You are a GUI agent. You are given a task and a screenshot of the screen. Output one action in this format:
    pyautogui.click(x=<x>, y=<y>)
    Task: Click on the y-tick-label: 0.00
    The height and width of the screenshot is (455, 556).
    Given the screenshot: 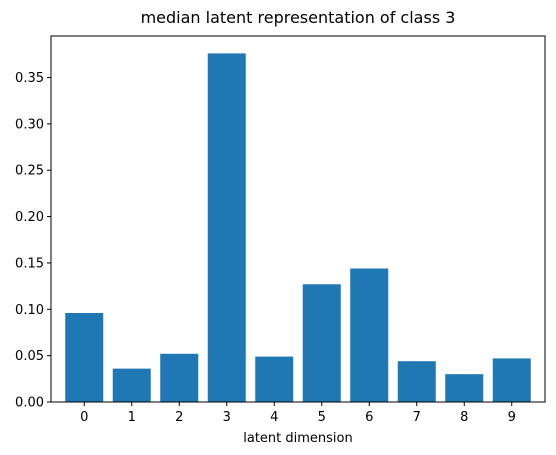 What is the action you would take?
    pyautogui.click(x=29, y=403)
    